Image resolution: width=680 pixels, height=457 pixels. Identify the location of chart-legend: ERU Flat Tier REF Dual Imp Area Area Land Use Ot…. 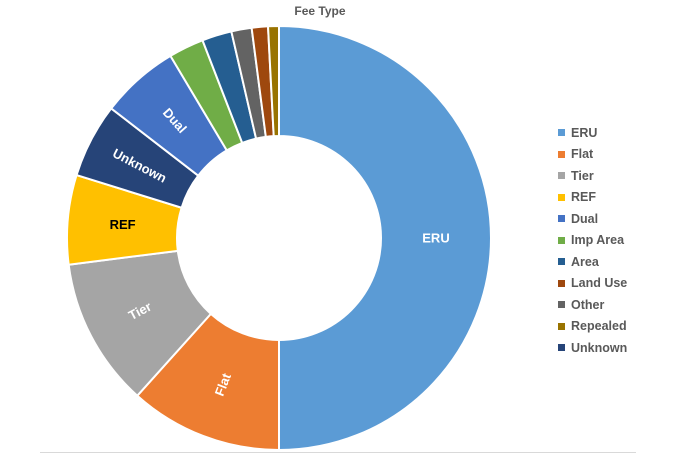
(614, 240).